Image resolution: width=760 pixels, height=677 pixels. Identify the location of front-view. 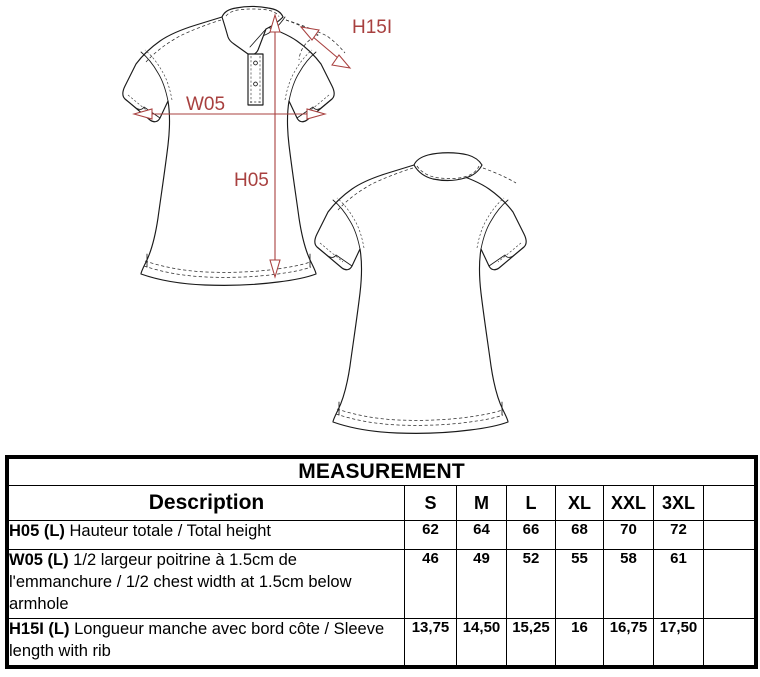
(234, 145).